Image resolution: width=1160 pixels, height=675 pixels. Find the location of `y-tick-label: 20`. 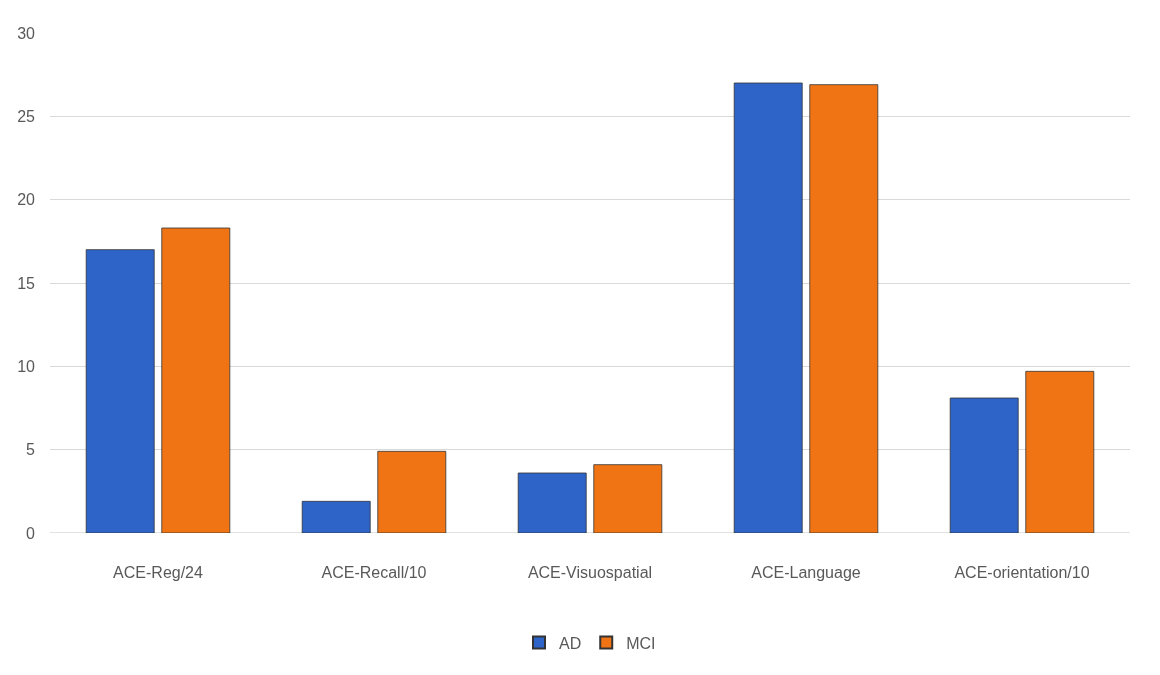

y-tick-label: 20 is located at coordinates (26, 200).